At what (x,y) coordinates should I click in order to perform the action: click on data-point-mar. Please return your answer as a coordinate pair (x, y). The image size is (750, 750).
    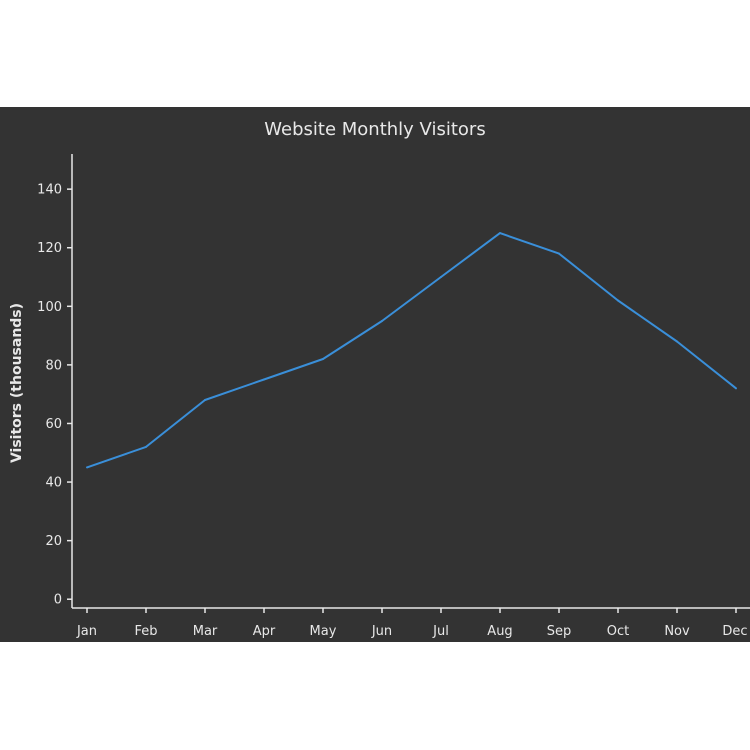
    Looking at the image, I should click on (205, 400).